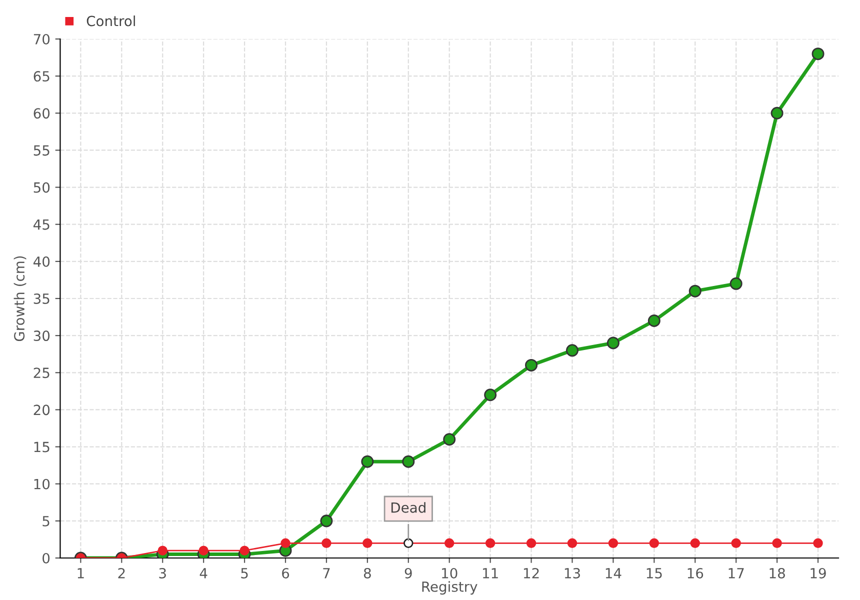  Describe the element at coordinates (41, 261) in the screenshot. I see `y-tick-label: 40` at that location.